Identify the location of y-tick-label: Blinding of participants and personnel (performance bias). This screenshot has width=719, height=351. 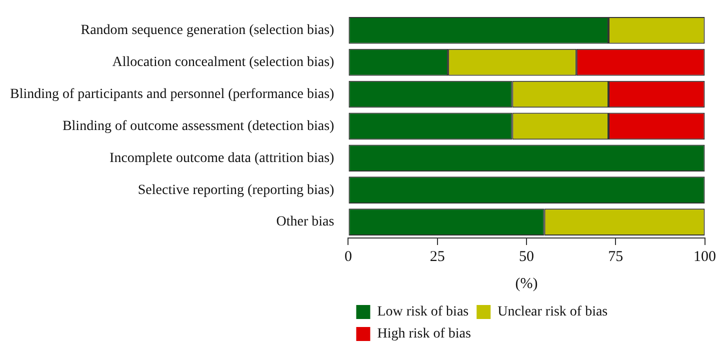
(172, 94).